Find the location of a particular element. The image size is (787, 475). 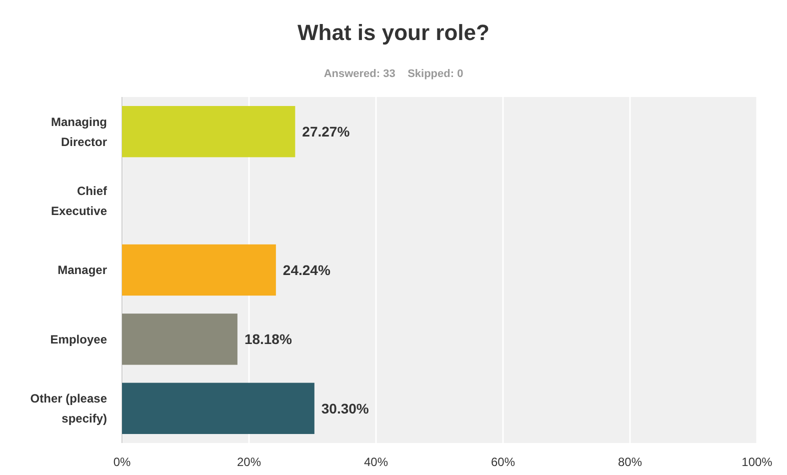

y-tick-label: Chief Executive is located at coordinates (79, 201).